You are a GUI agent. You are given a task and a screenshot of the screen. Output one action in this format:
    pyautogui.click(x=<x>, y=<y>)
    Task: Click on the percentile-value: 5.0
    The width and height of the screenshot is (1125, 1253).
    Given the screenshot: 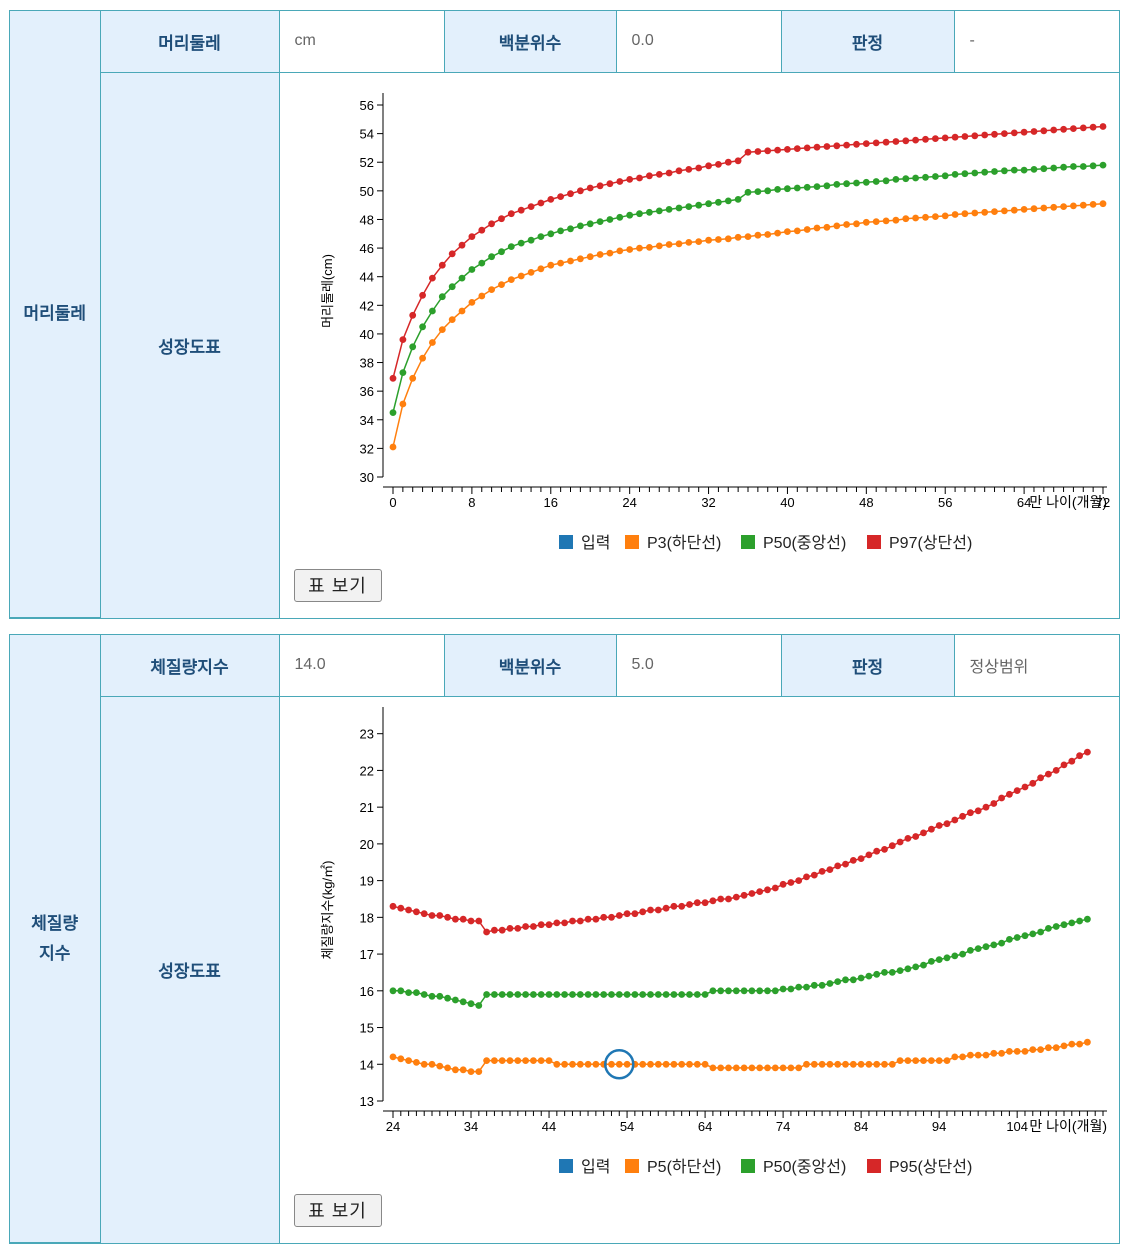 What is the action you would take?
    pyautogui.click(x=698, y=666)
    